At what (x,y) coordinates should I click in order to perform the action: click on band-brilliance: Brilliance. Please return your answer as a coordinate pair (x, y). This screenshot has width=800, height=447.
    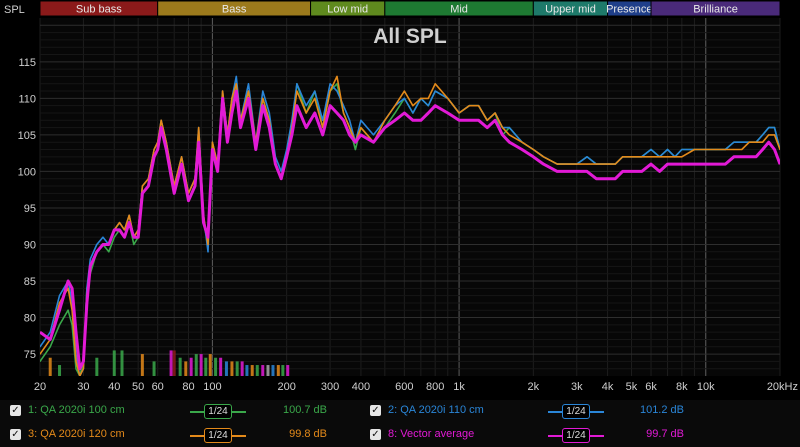
    Looking at the image, I should click on (715, 8).